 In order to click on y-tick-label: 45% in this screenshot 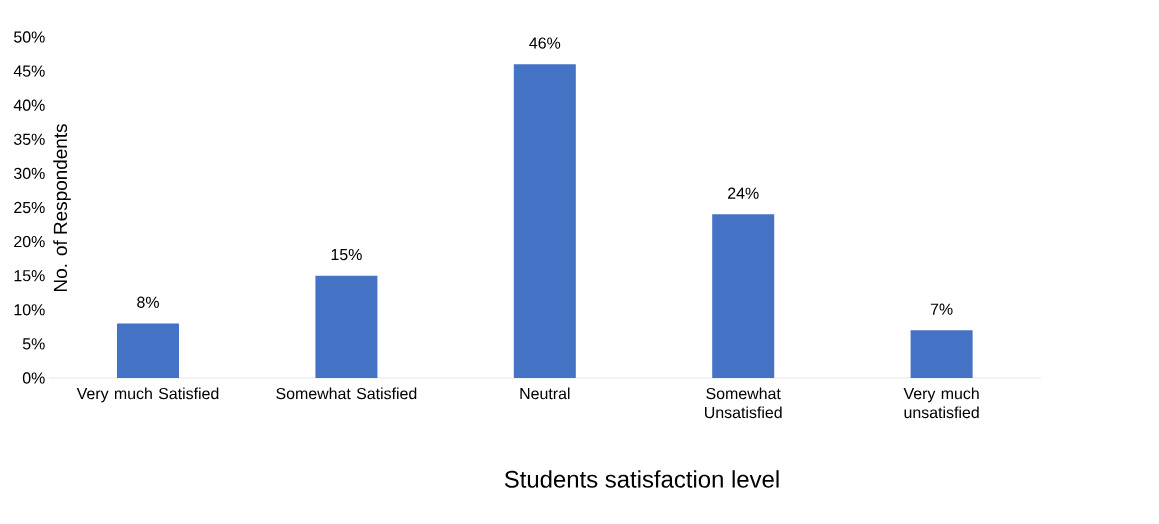, I will do `click(29, 71)`.